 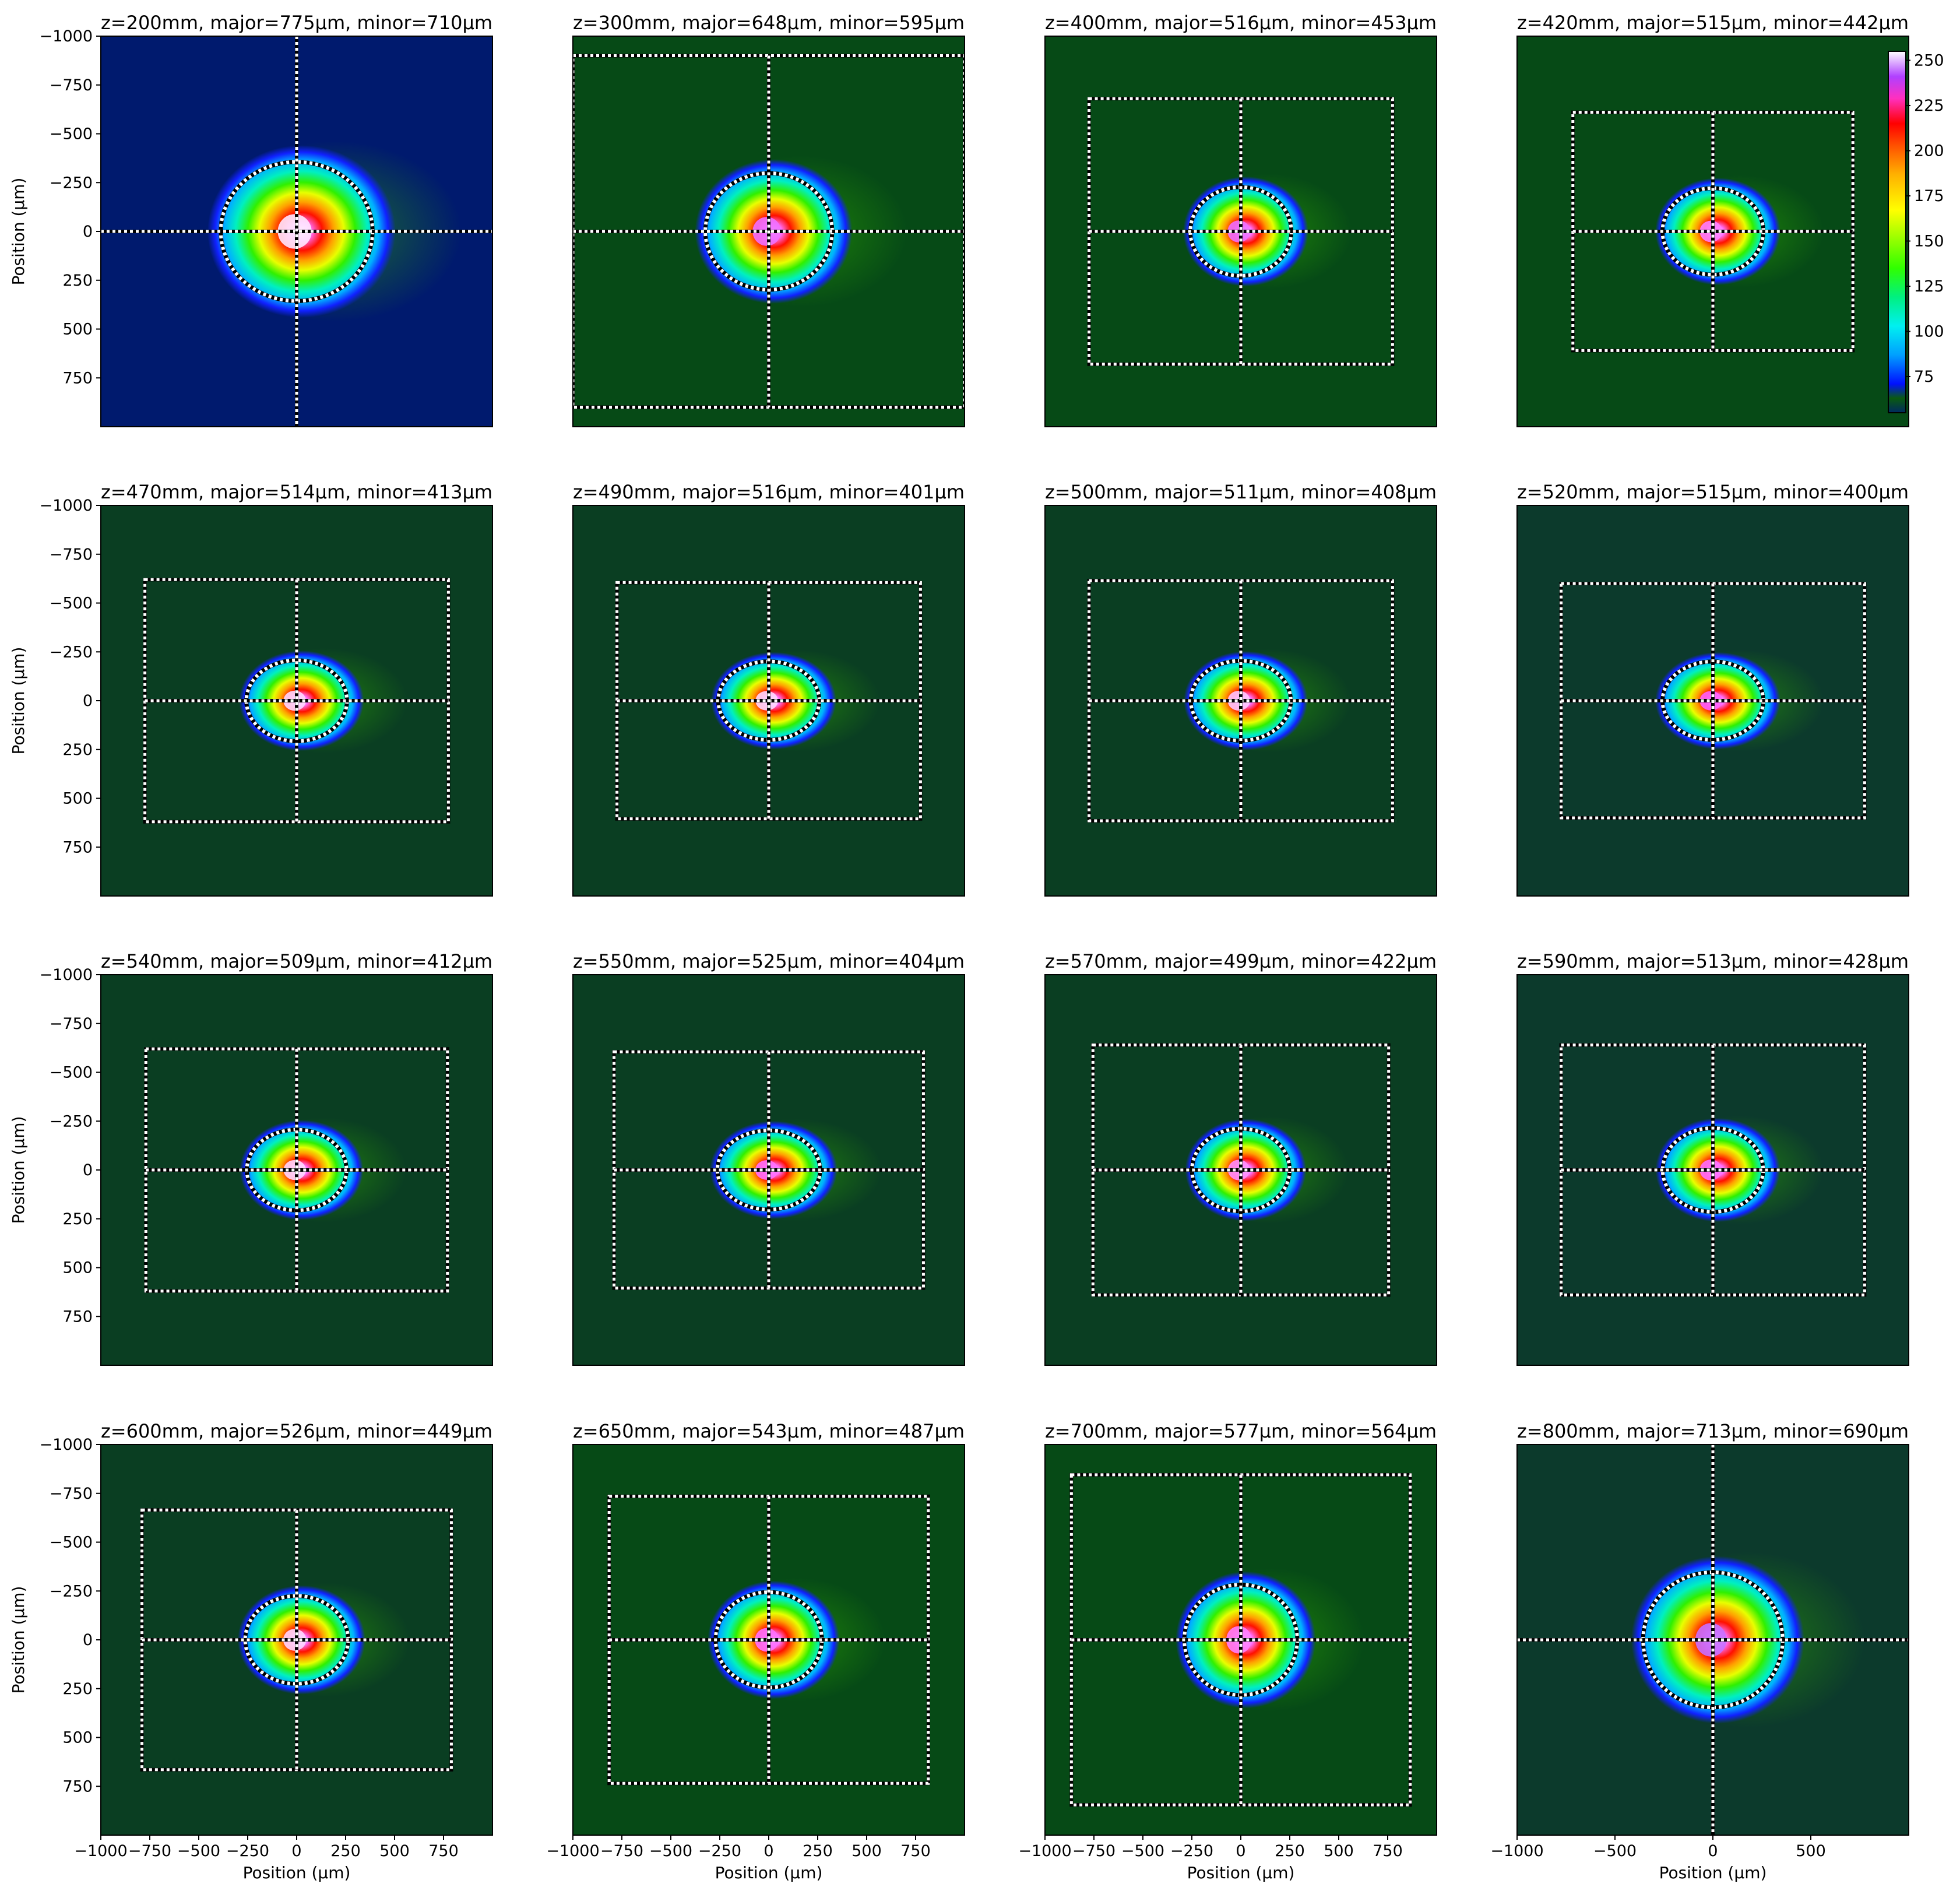 I want to click on panel-400: z=400mm, major=516µm, minor=453µm, so click(x=1240, y=219).